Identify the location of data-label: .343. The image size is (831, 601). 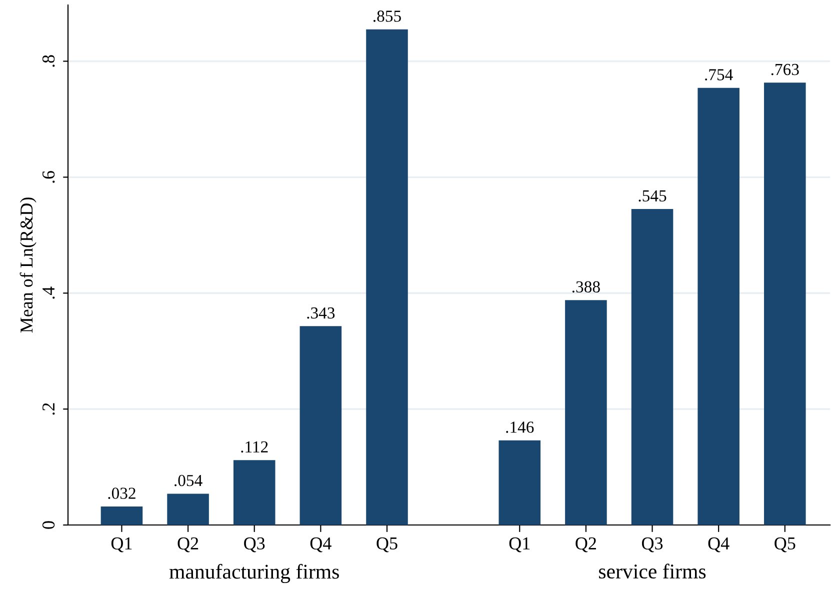
(321, 313).